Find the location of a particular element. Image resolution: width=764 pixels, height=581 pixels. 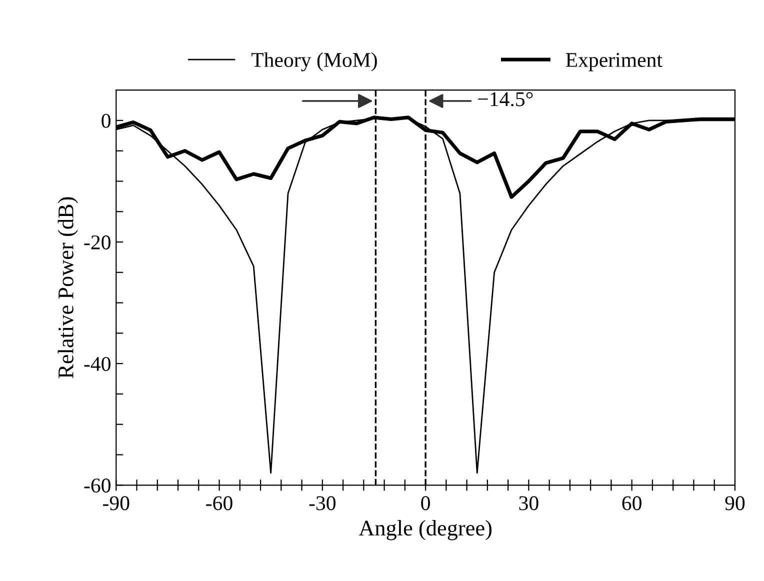

annotation: −14.5° is located at coordinates (505, 99).